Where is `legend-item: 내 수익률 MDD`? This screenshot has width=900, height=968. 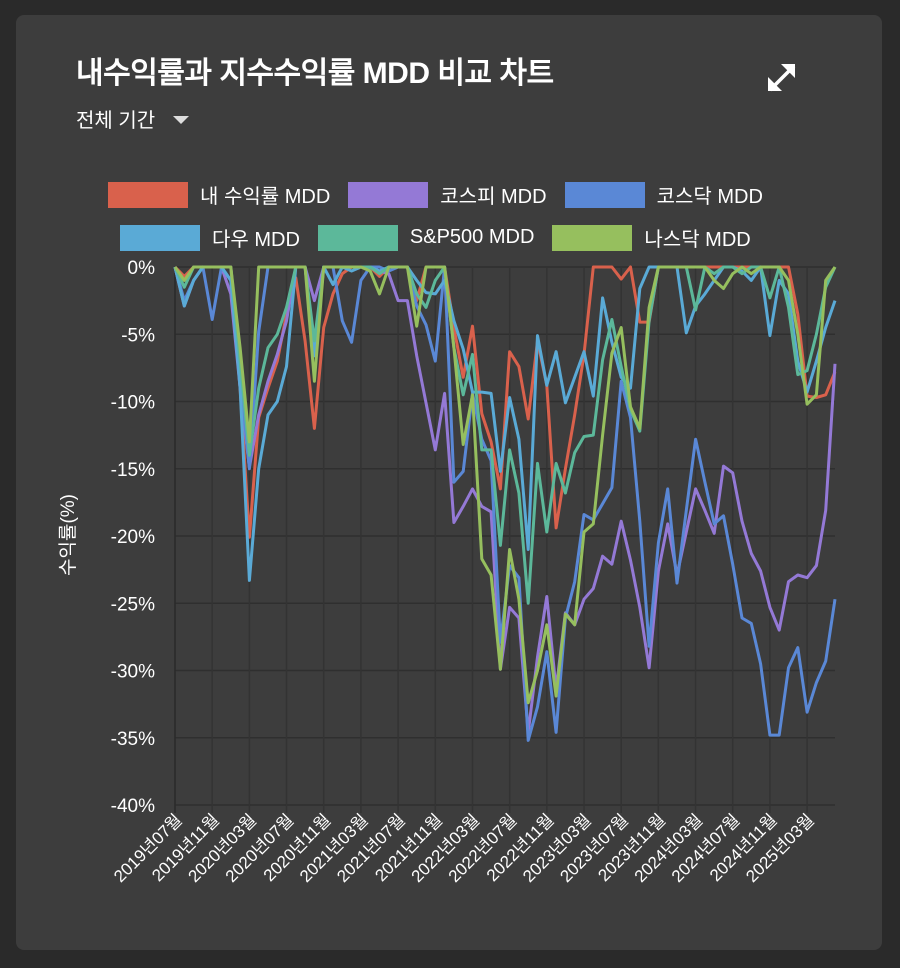
legend-item: 내 수익률 MDD is located at coordinates (219, 194).